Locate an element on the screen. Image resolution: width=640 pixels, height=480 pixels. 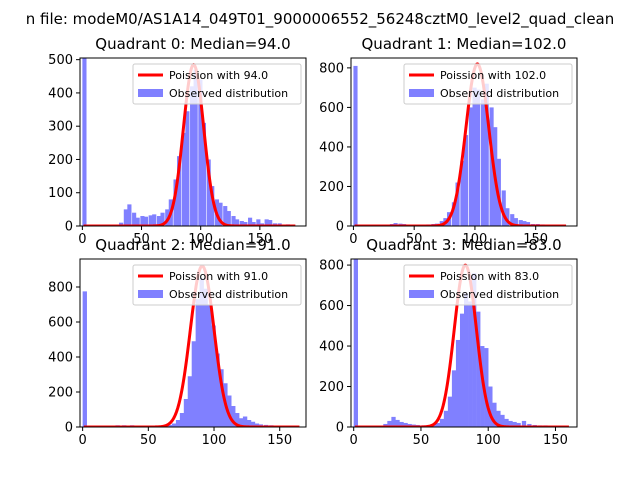
legend: Poission with 94.0 Observed distribution is located at coordinates (217, 84).